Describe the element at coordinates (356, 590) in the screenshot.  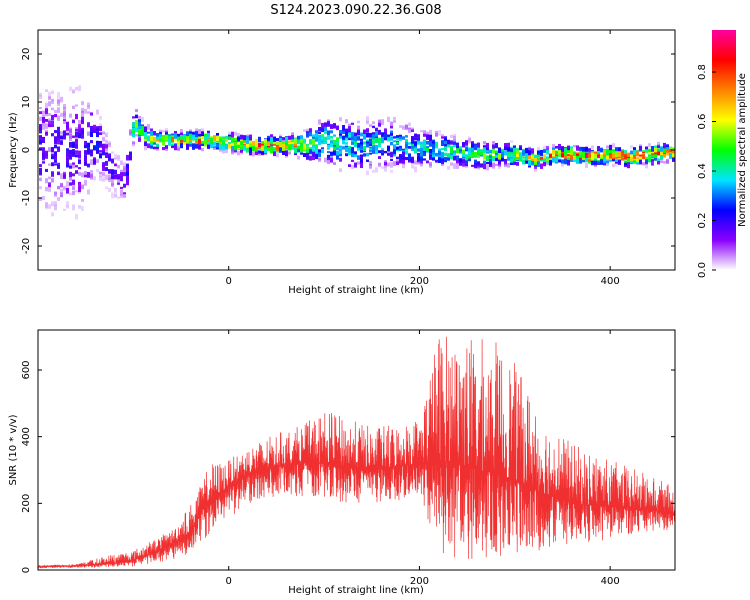
I see `snr-x-axis-label: Height of straight line (km)` at that location.